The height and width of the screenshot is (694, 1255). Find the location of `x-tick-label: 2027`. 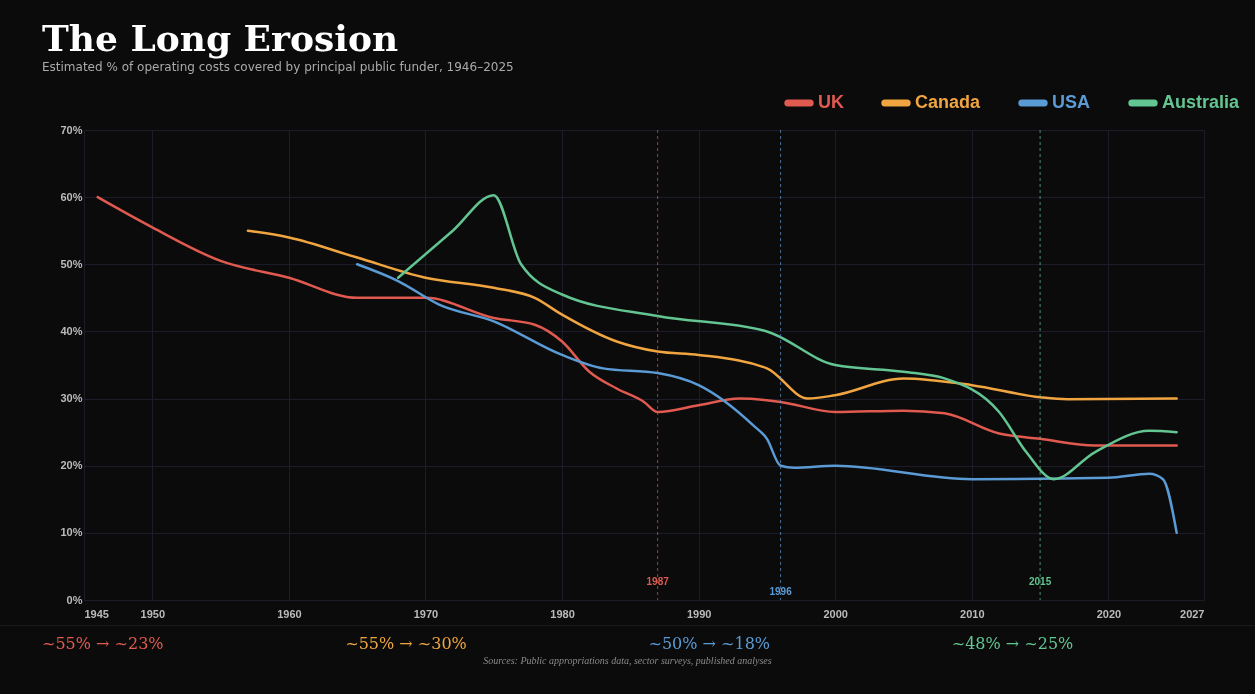

x-tick-label: 2027 is located at coordinates (1192, 613).